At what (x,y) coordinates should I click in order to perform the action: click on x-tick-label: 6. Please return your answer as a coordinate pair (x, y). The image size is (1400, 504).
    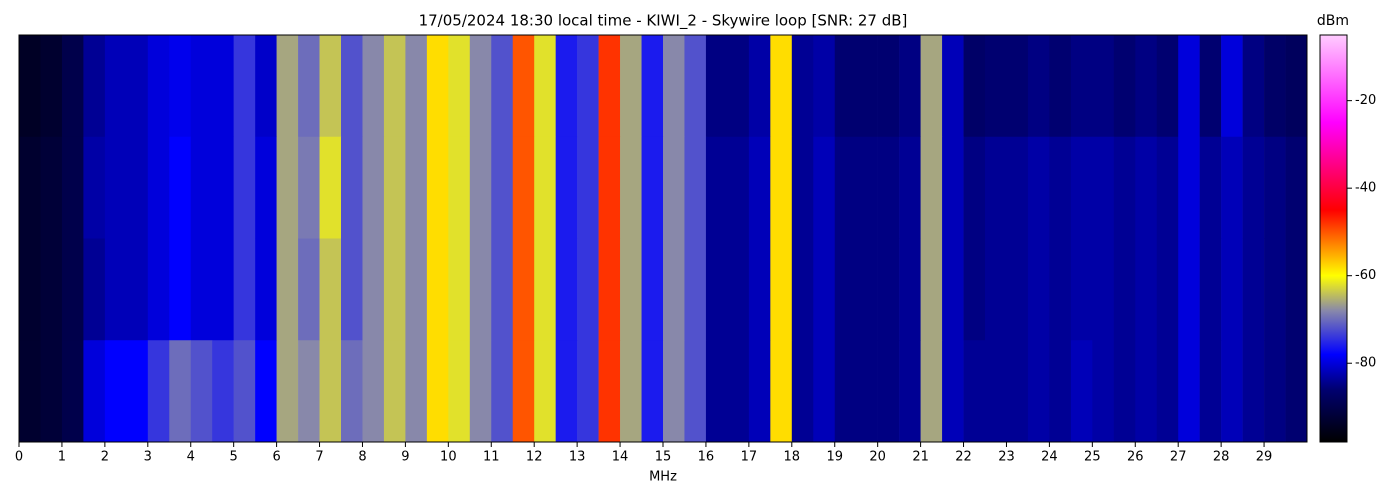
    Looking at the image, I should click on (276, 457).